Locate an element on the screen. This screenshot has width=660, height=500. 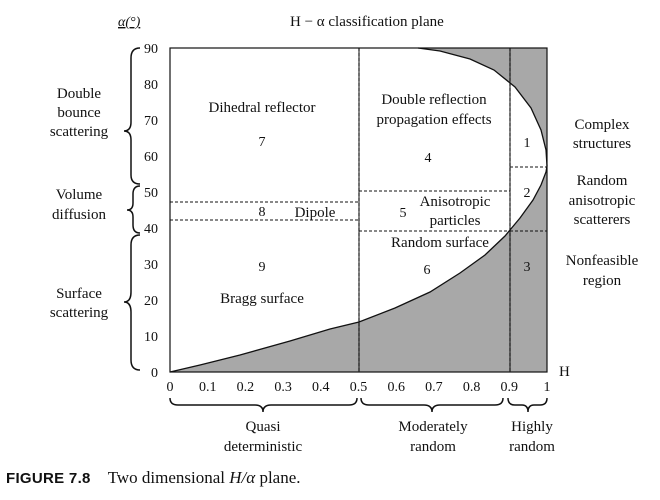
figure-caption-text-pre: Two dimensional is located at coordinates (168, 477).